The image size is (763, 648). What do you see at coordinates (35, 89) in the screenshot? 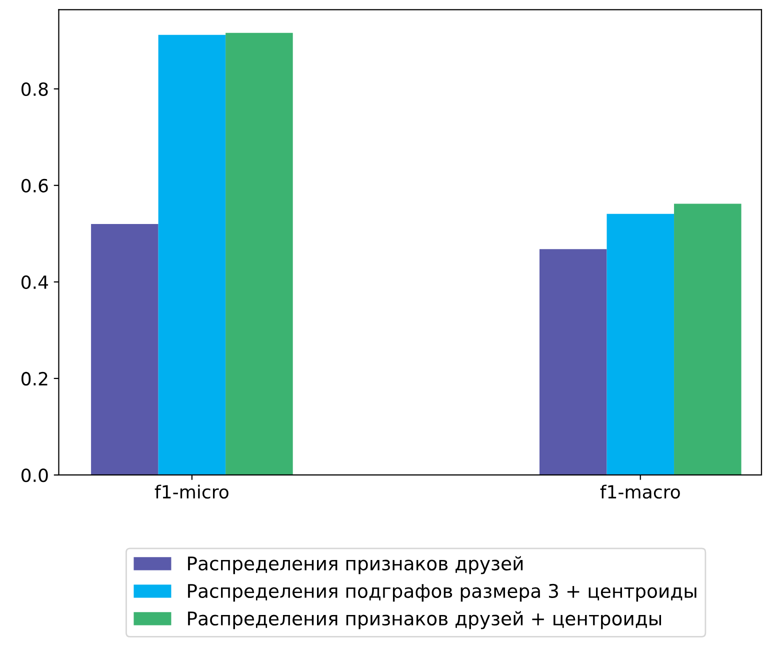
I see `y-tick-label: 0.8` at bounding box center [35, 89].